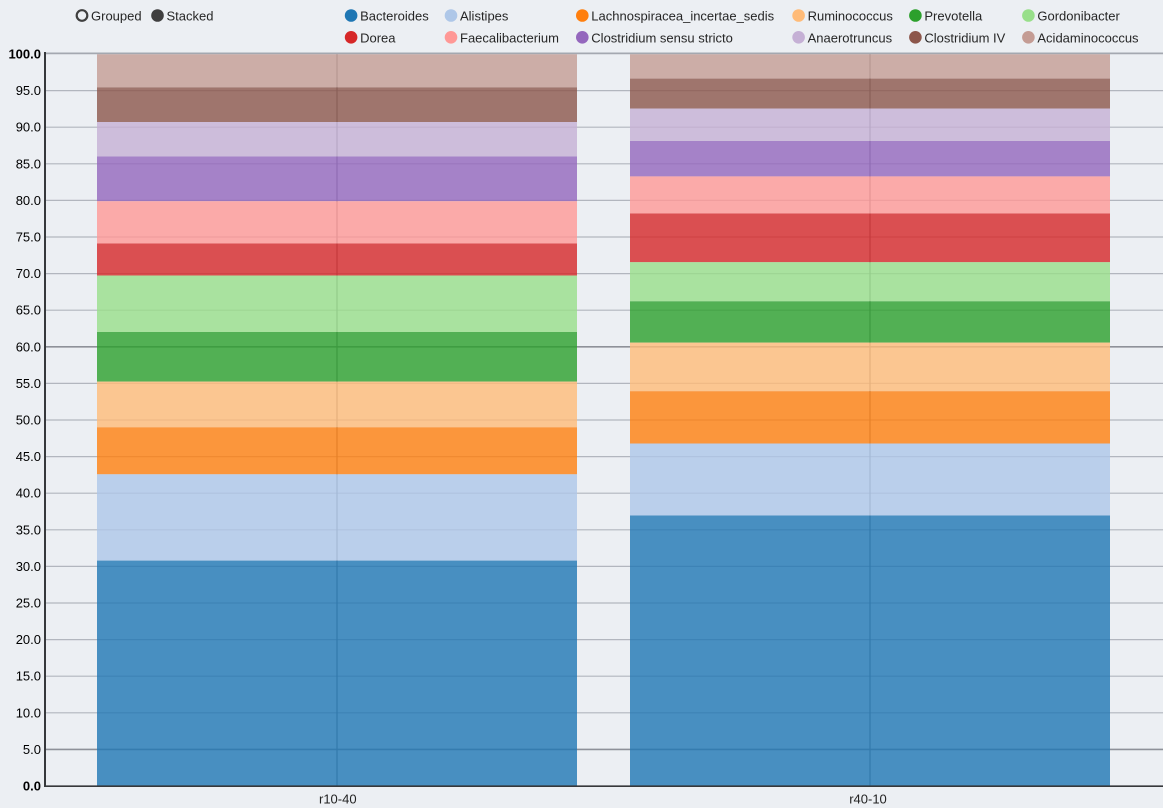 This screenshot has width=1163, height=808. What do you see at coordinates (28, 420) in the screenshot?
I see `svg-text: 50.0` at bounding box center [28, 420].